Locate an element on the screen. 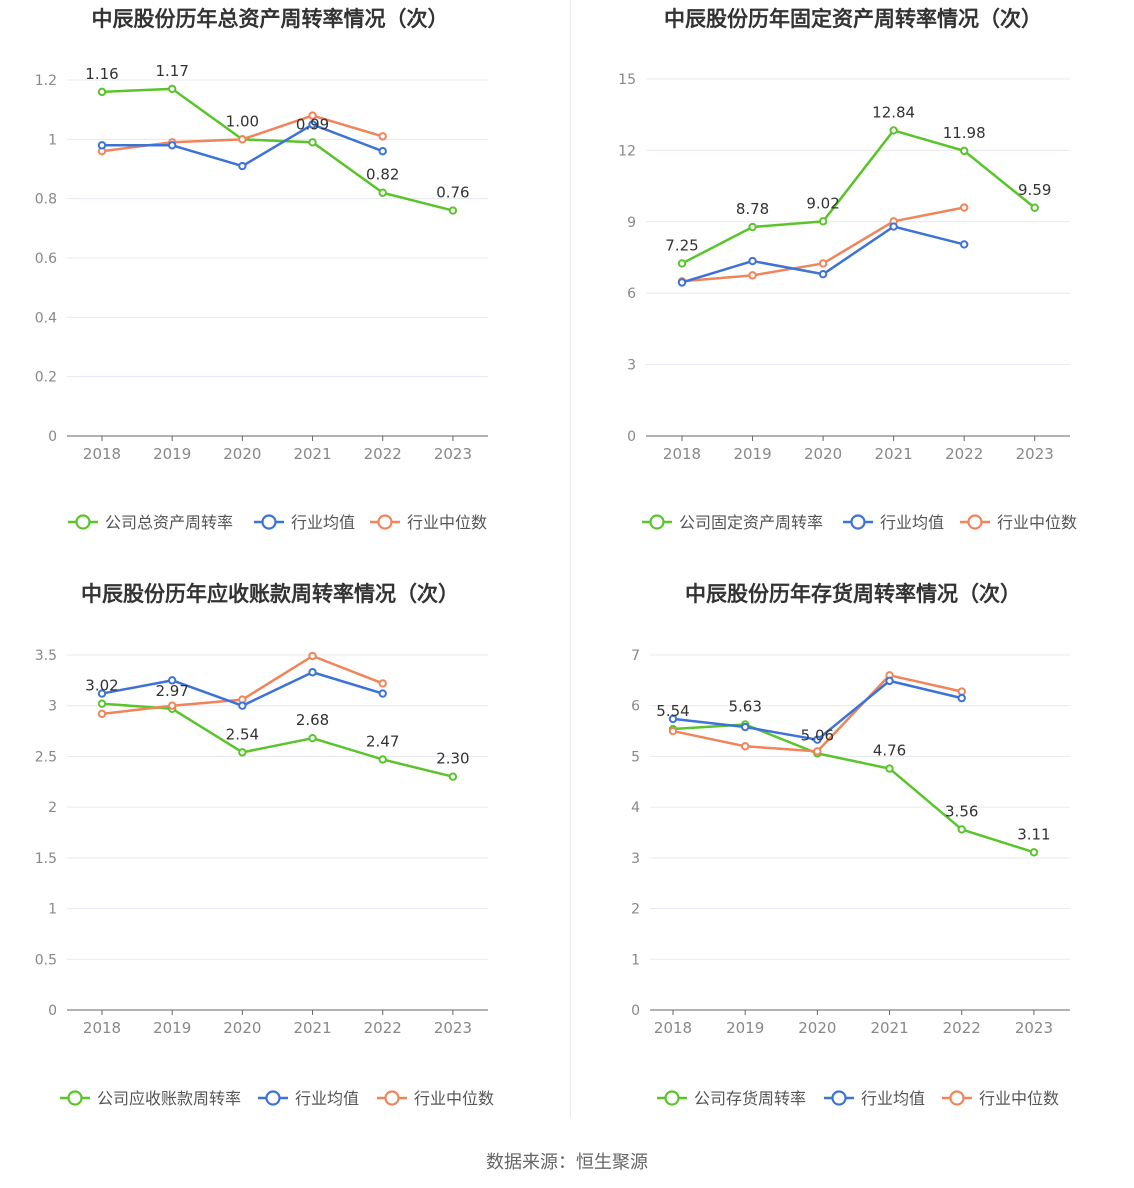 The height and width of the screenshot is (1188, 1134). data-label: 7.25 is located at coordinates (681, 245).